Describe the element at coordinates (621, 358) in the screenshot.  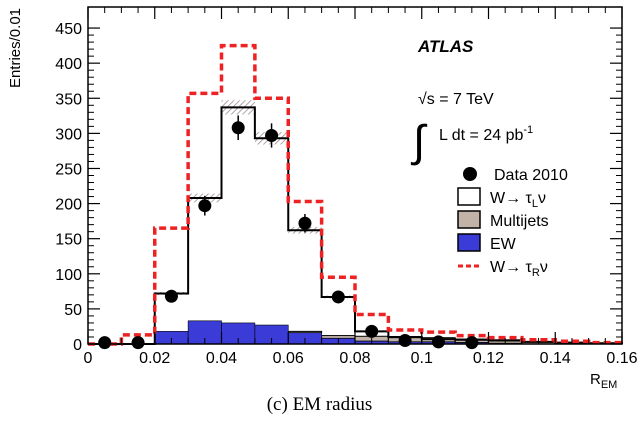
I see `x-tick-label: 0.16` at that location.